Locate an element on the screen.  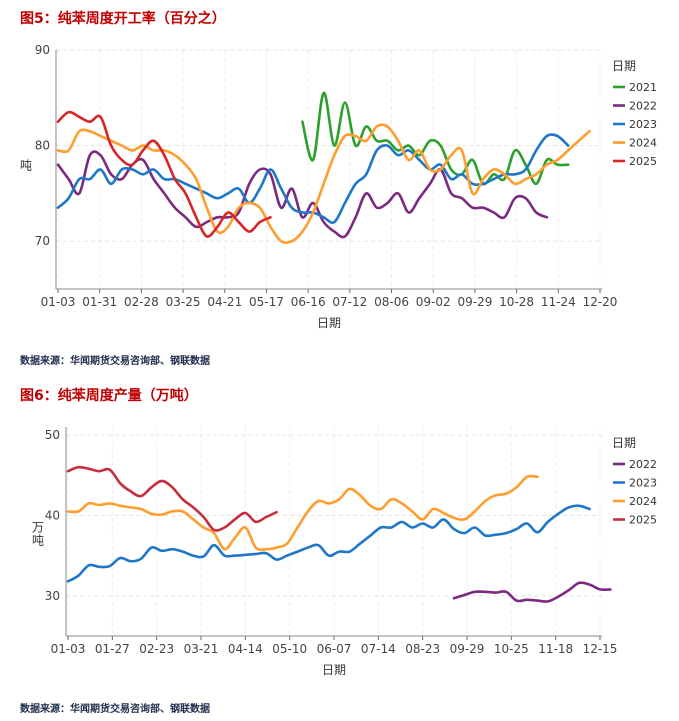
chart2-x-tick-label-4: 04-14 is located at coordinates (245, 649).